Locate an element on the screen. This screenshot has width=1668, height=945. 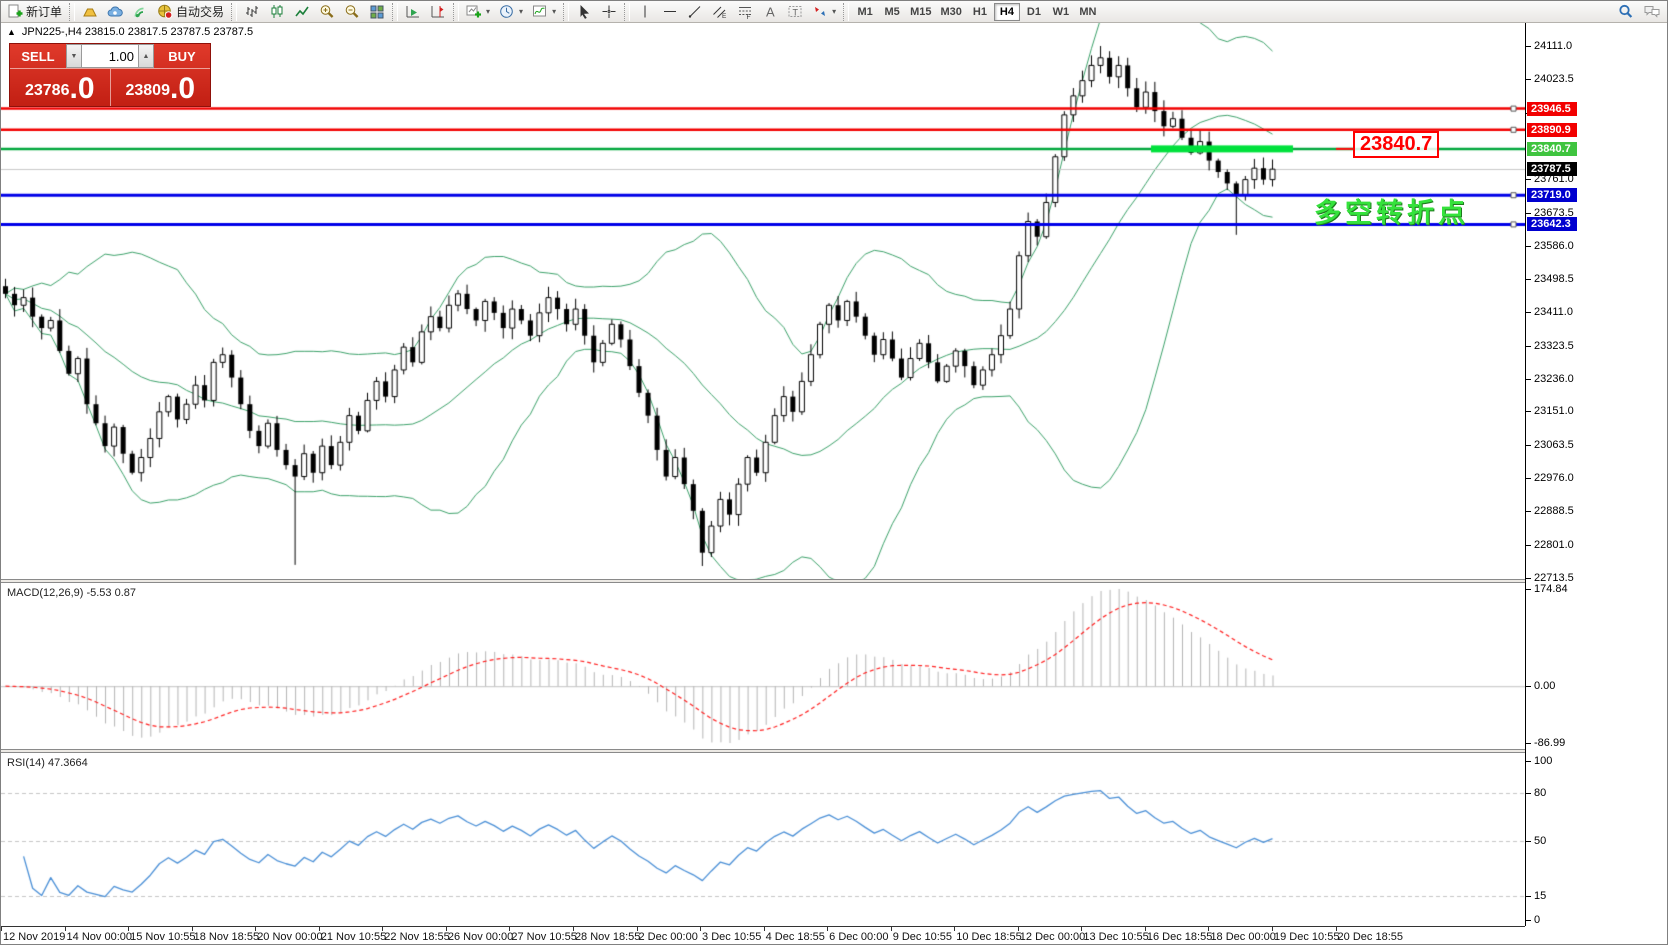
tile-windows-button is located at coordinates (377, 12).